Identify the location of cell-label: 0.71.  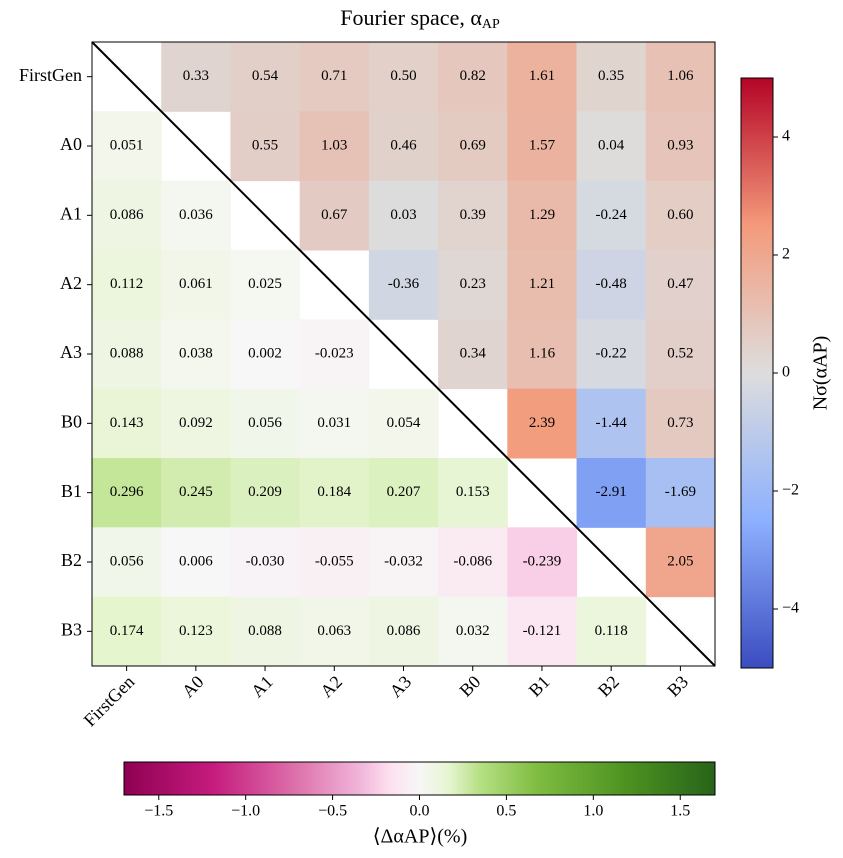
(334, 76).